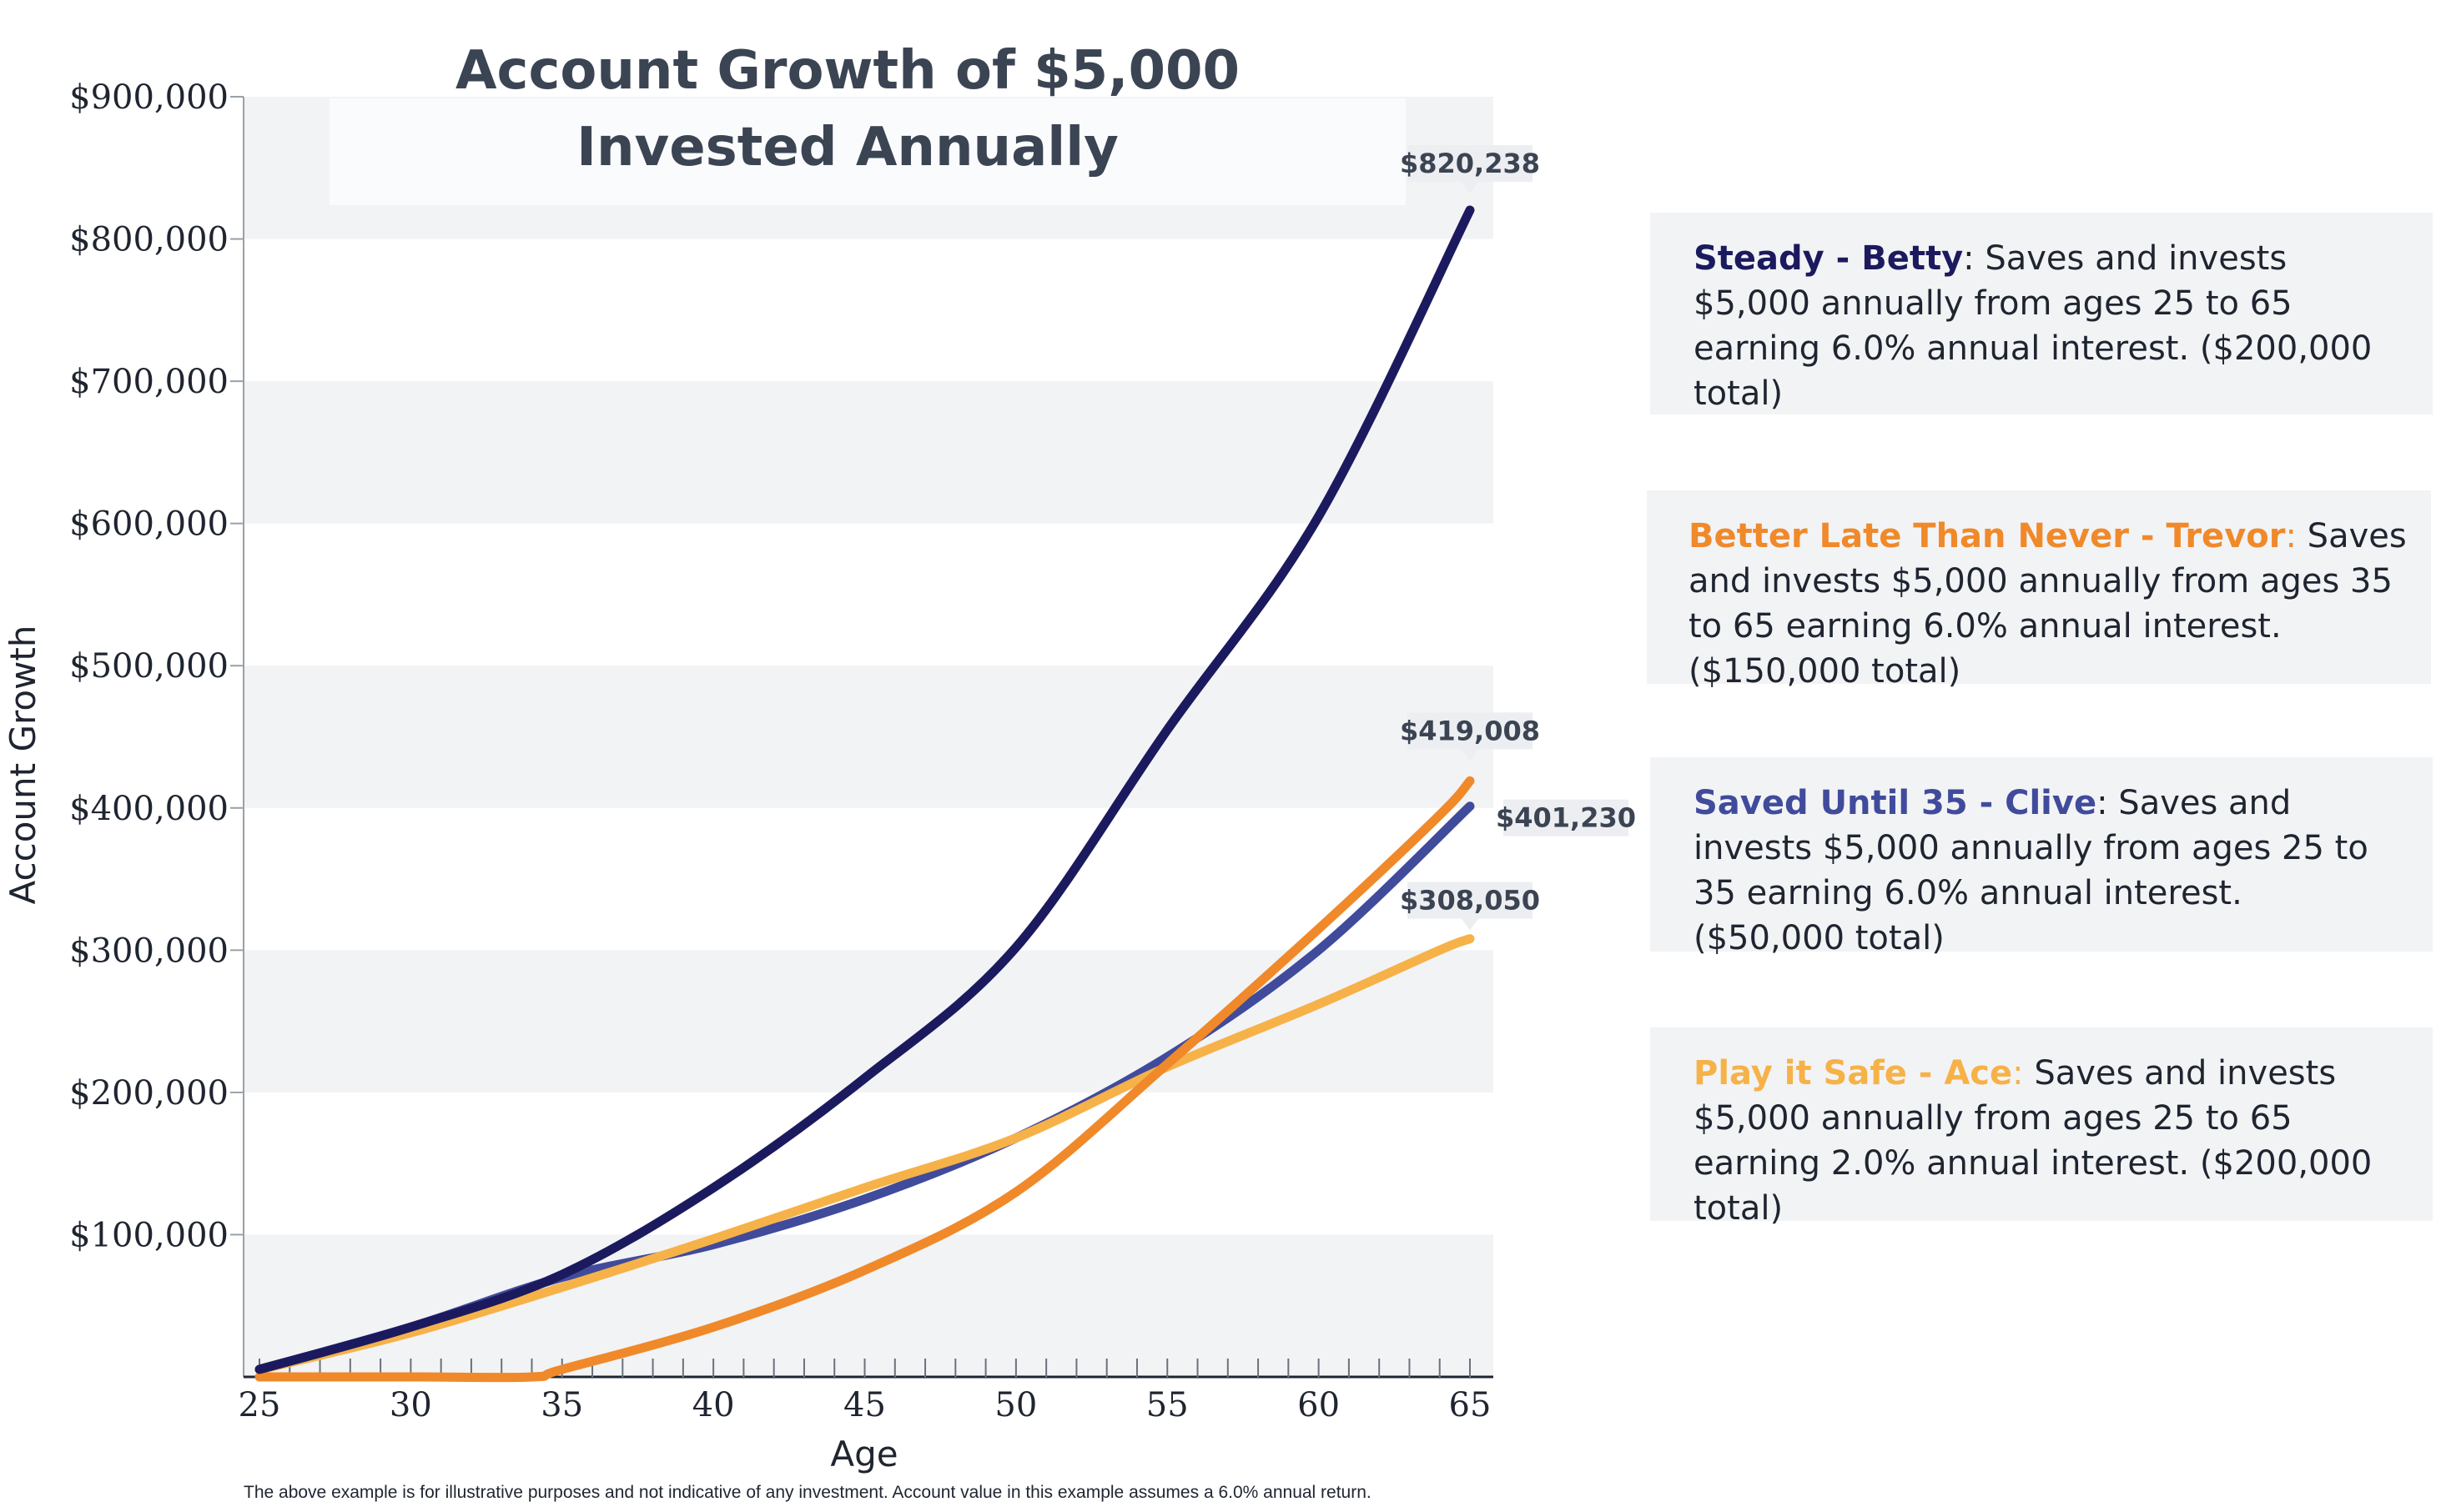  I want to click on legend-name-clive: Saved Until 35 - Clive, so click(1895, 803).